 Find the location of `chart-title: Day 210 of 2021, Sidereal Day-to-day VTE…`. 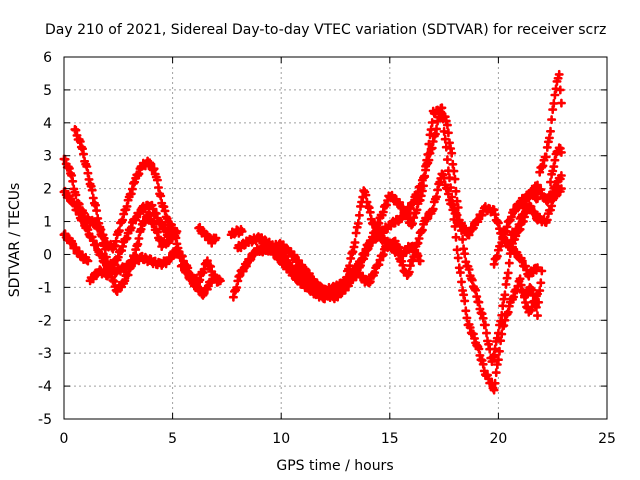

chart-title: Day 210 of 2021, Sidereal Day-to-day VTE… is located at coordinates (325, 30).